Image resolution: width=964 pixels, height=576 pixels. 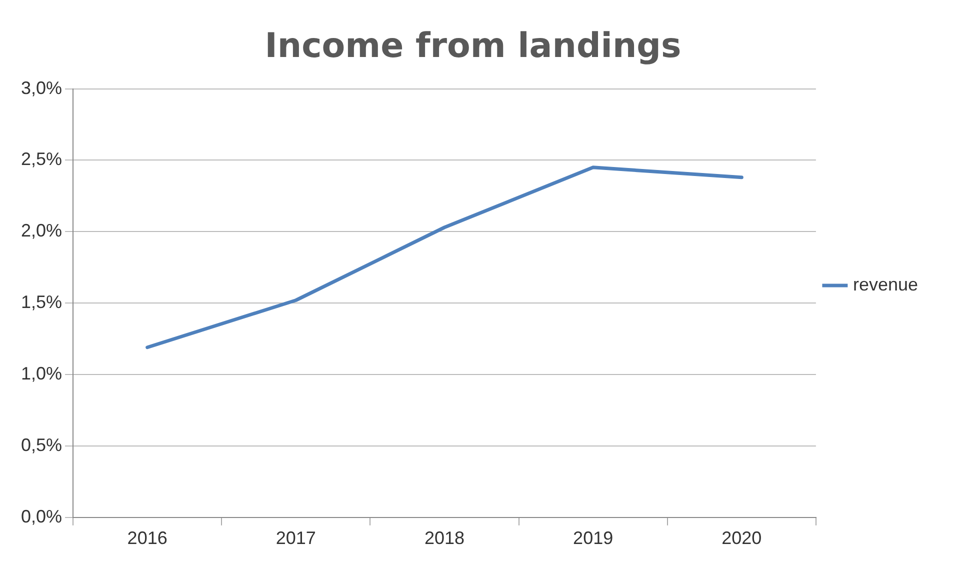 I want to click on y-tick-label: 3,0%, so click(x=41, y=88).